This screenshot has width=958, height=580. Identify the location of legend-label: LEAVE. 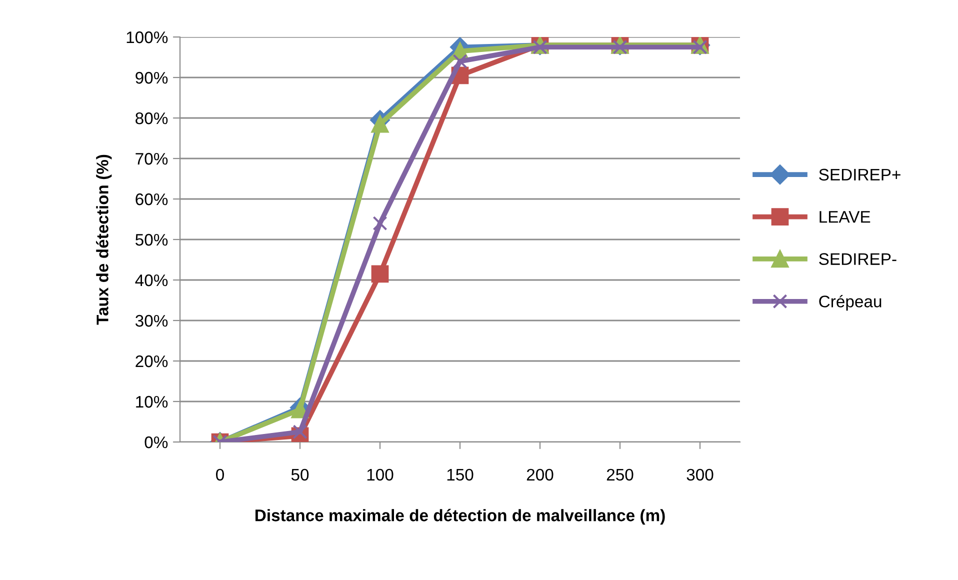
(845, 217).